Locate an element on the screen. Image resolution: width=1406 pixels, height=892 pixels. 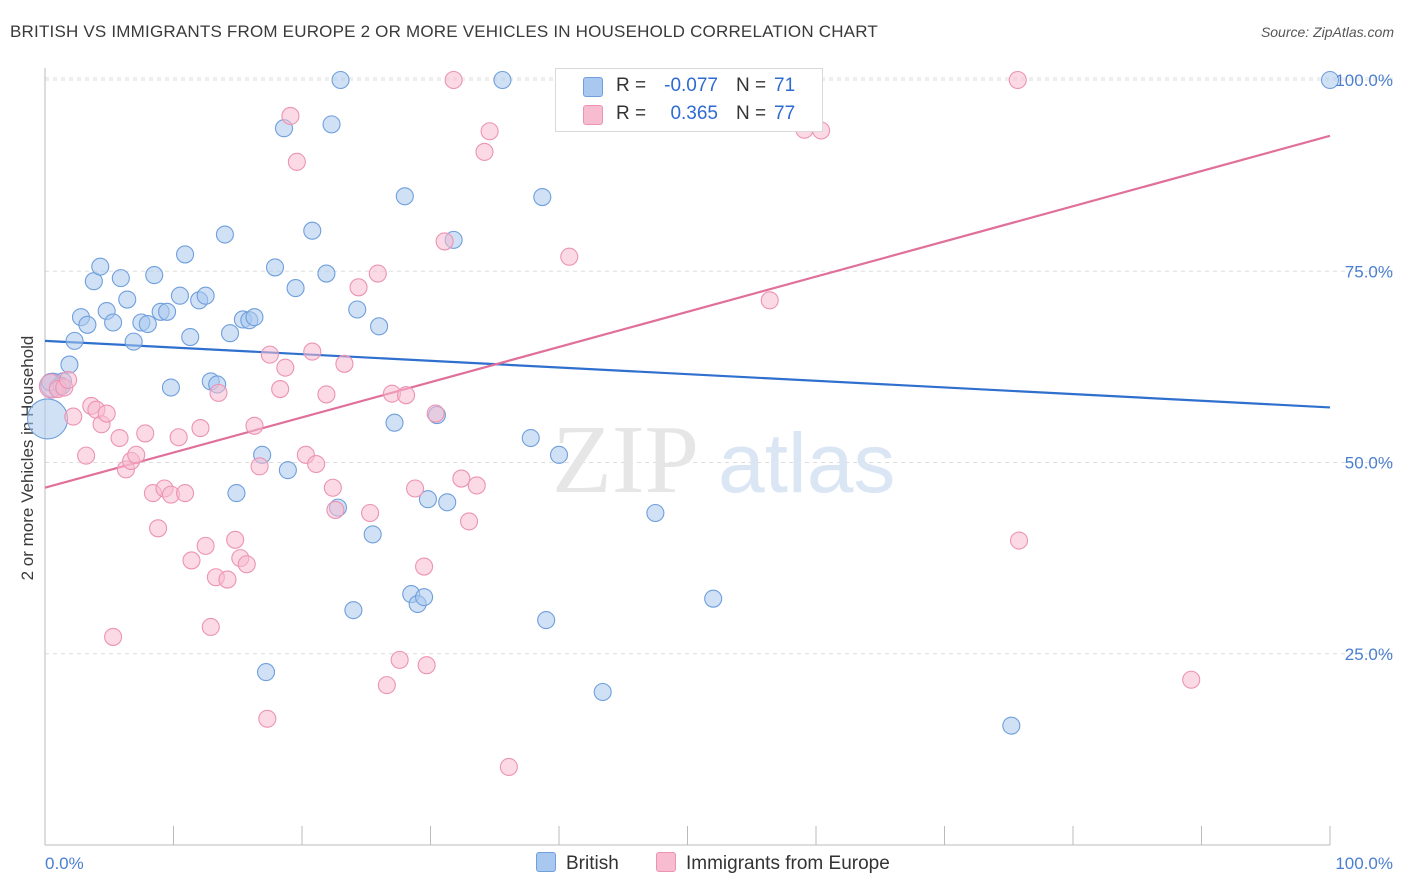
y-tick-label: 25.0% is located at coordinates (1369, 654).